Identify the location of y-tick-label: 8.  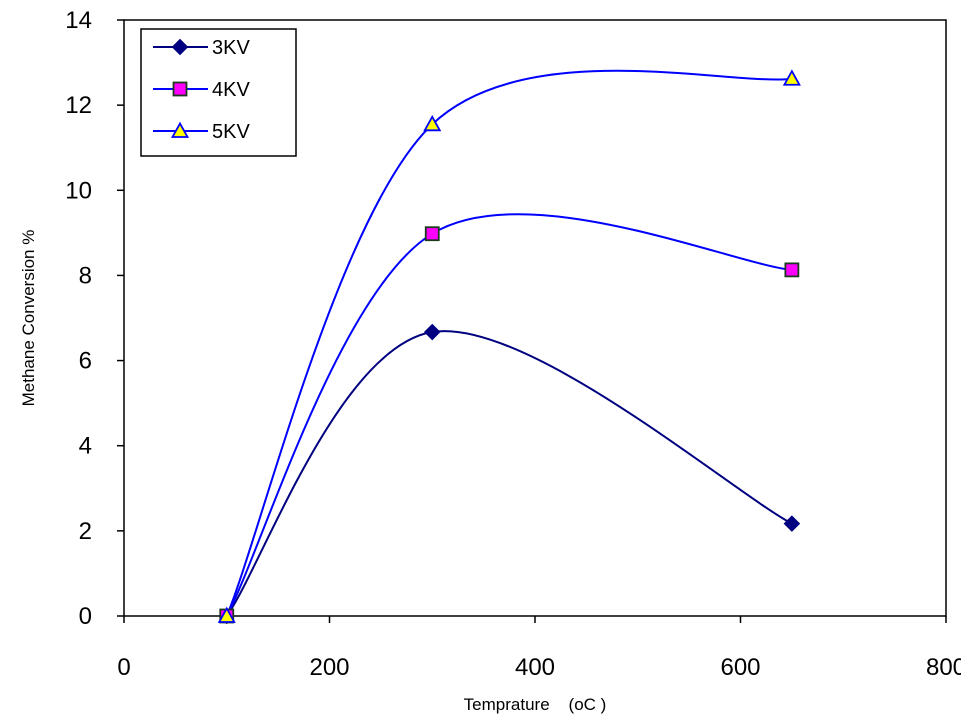
(85, 275).